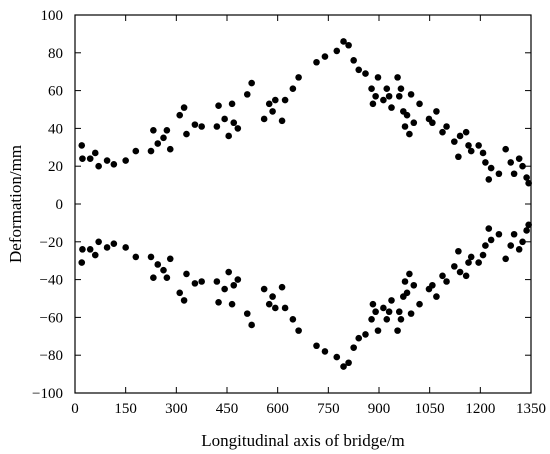 This screenshot has height=454, width=550. Describe the element at coordinates (60, 205) in the screenshot. I see `y-tick-label: 0` at that location.